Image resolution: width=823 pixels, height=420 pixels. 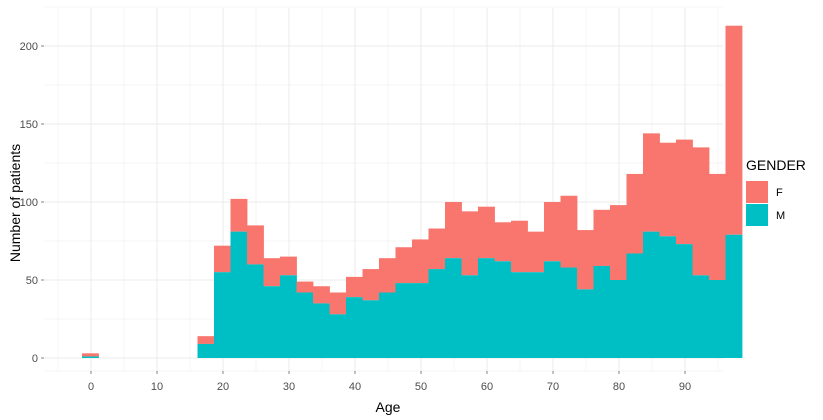 I want to click on legend-title: GENDER, so click(x=776, y=165).